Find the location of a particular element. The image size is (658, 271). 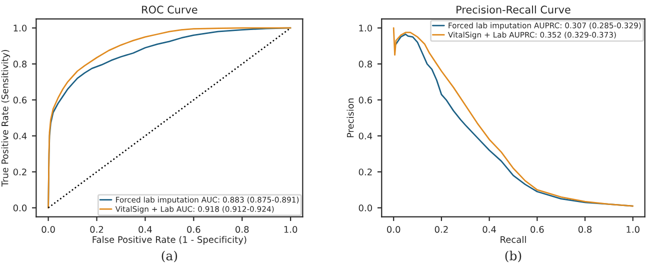

chart-title: Precision-Recall Curve is located at coordinates (513, 10).